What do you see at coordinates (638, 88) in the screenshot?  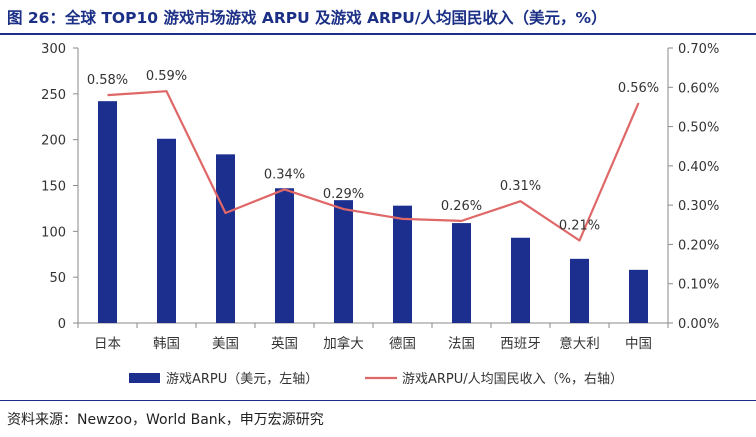 I see `line-data-label: 0.56%` at bounding box center [638, 88].